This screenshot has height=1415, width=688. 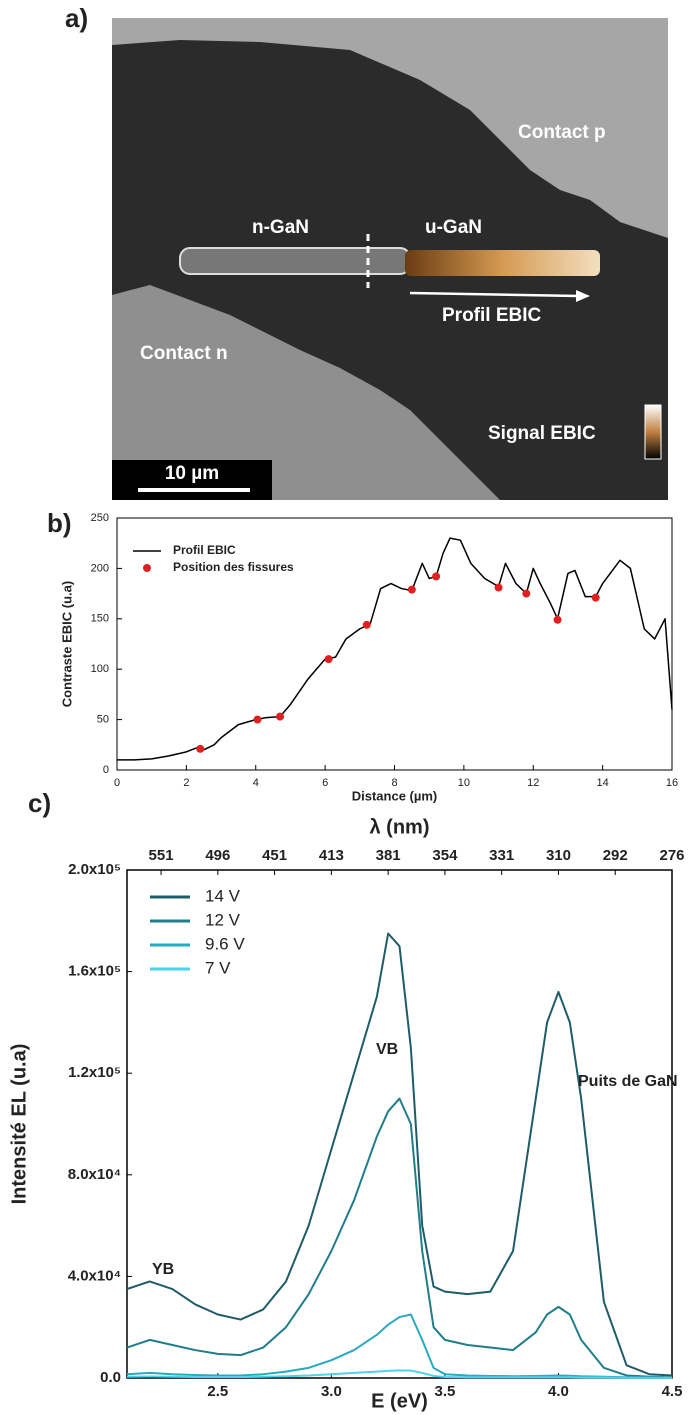 I want to click on panel-label: a), so click(x=76, y=18).